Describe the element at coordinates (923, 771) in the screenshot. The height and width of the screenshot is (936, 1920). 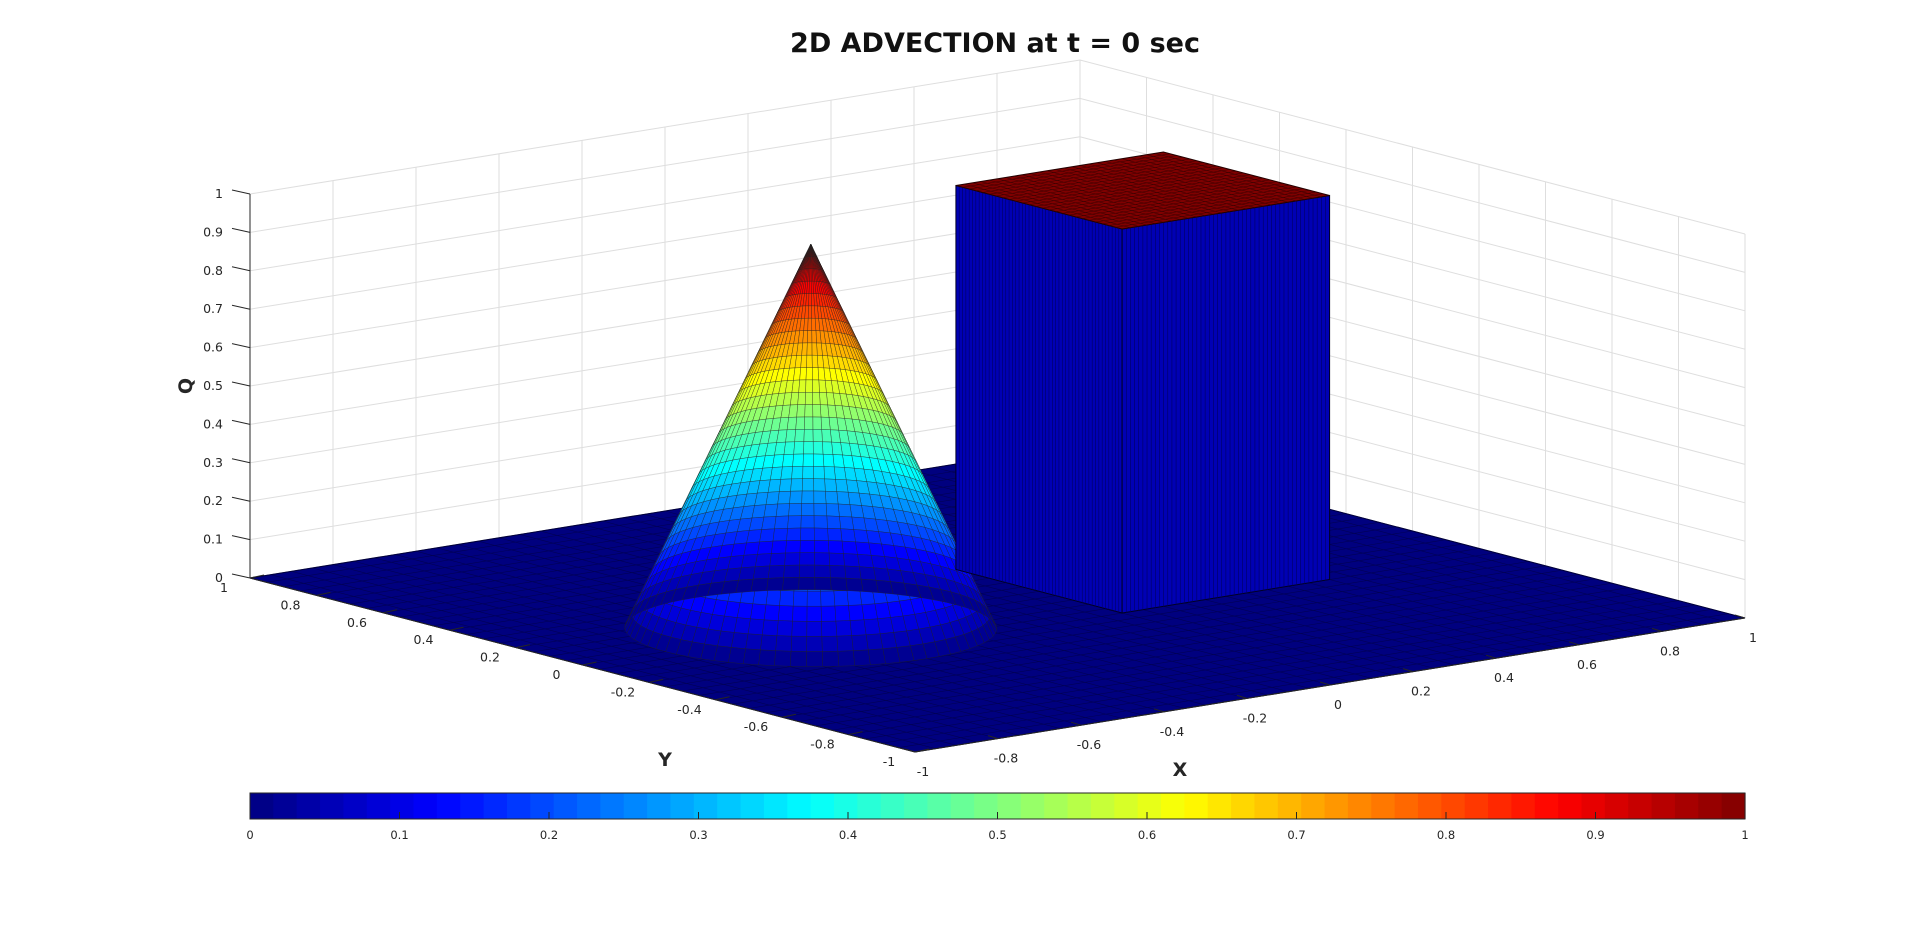
I see `x-tick-label: -1` at that location.